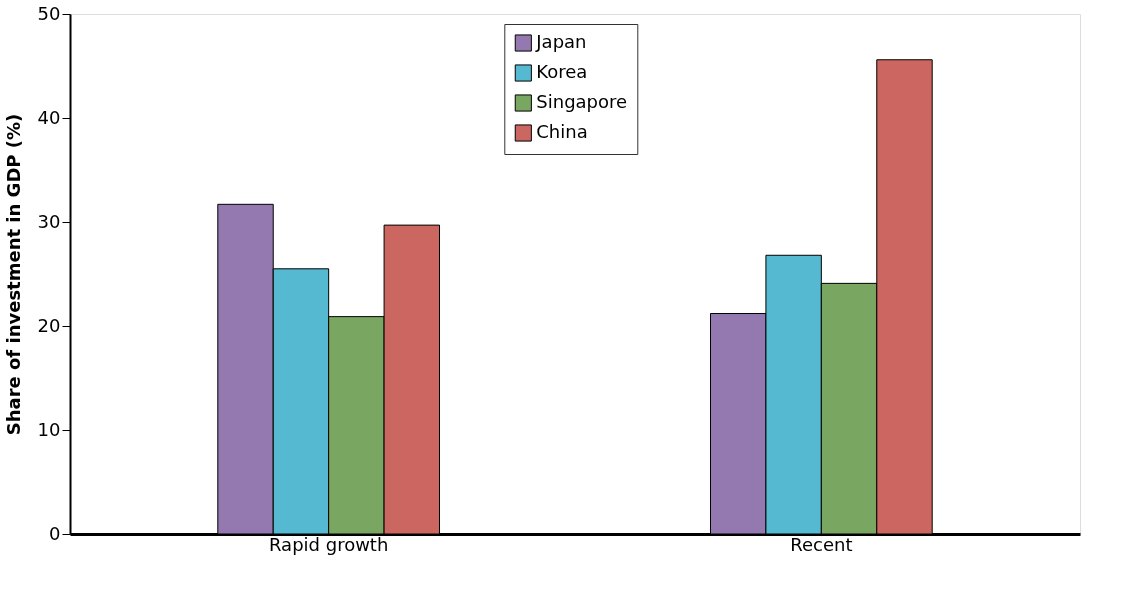  I want to click on y-tick-label: 20, so click(49, 325).